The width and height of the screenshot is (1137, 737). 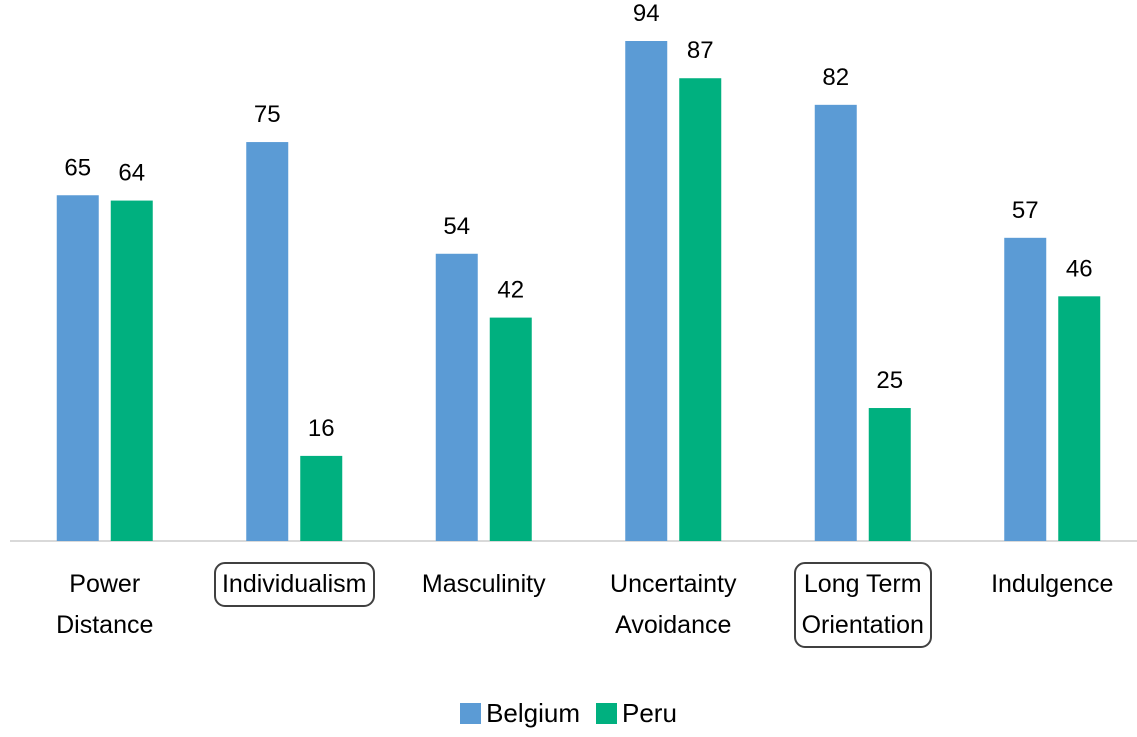 What do you see at coordinates (1052, 584) in the screenshot?
I see `x-tick-label: Indulgence` at bounding box center [1052, 584].